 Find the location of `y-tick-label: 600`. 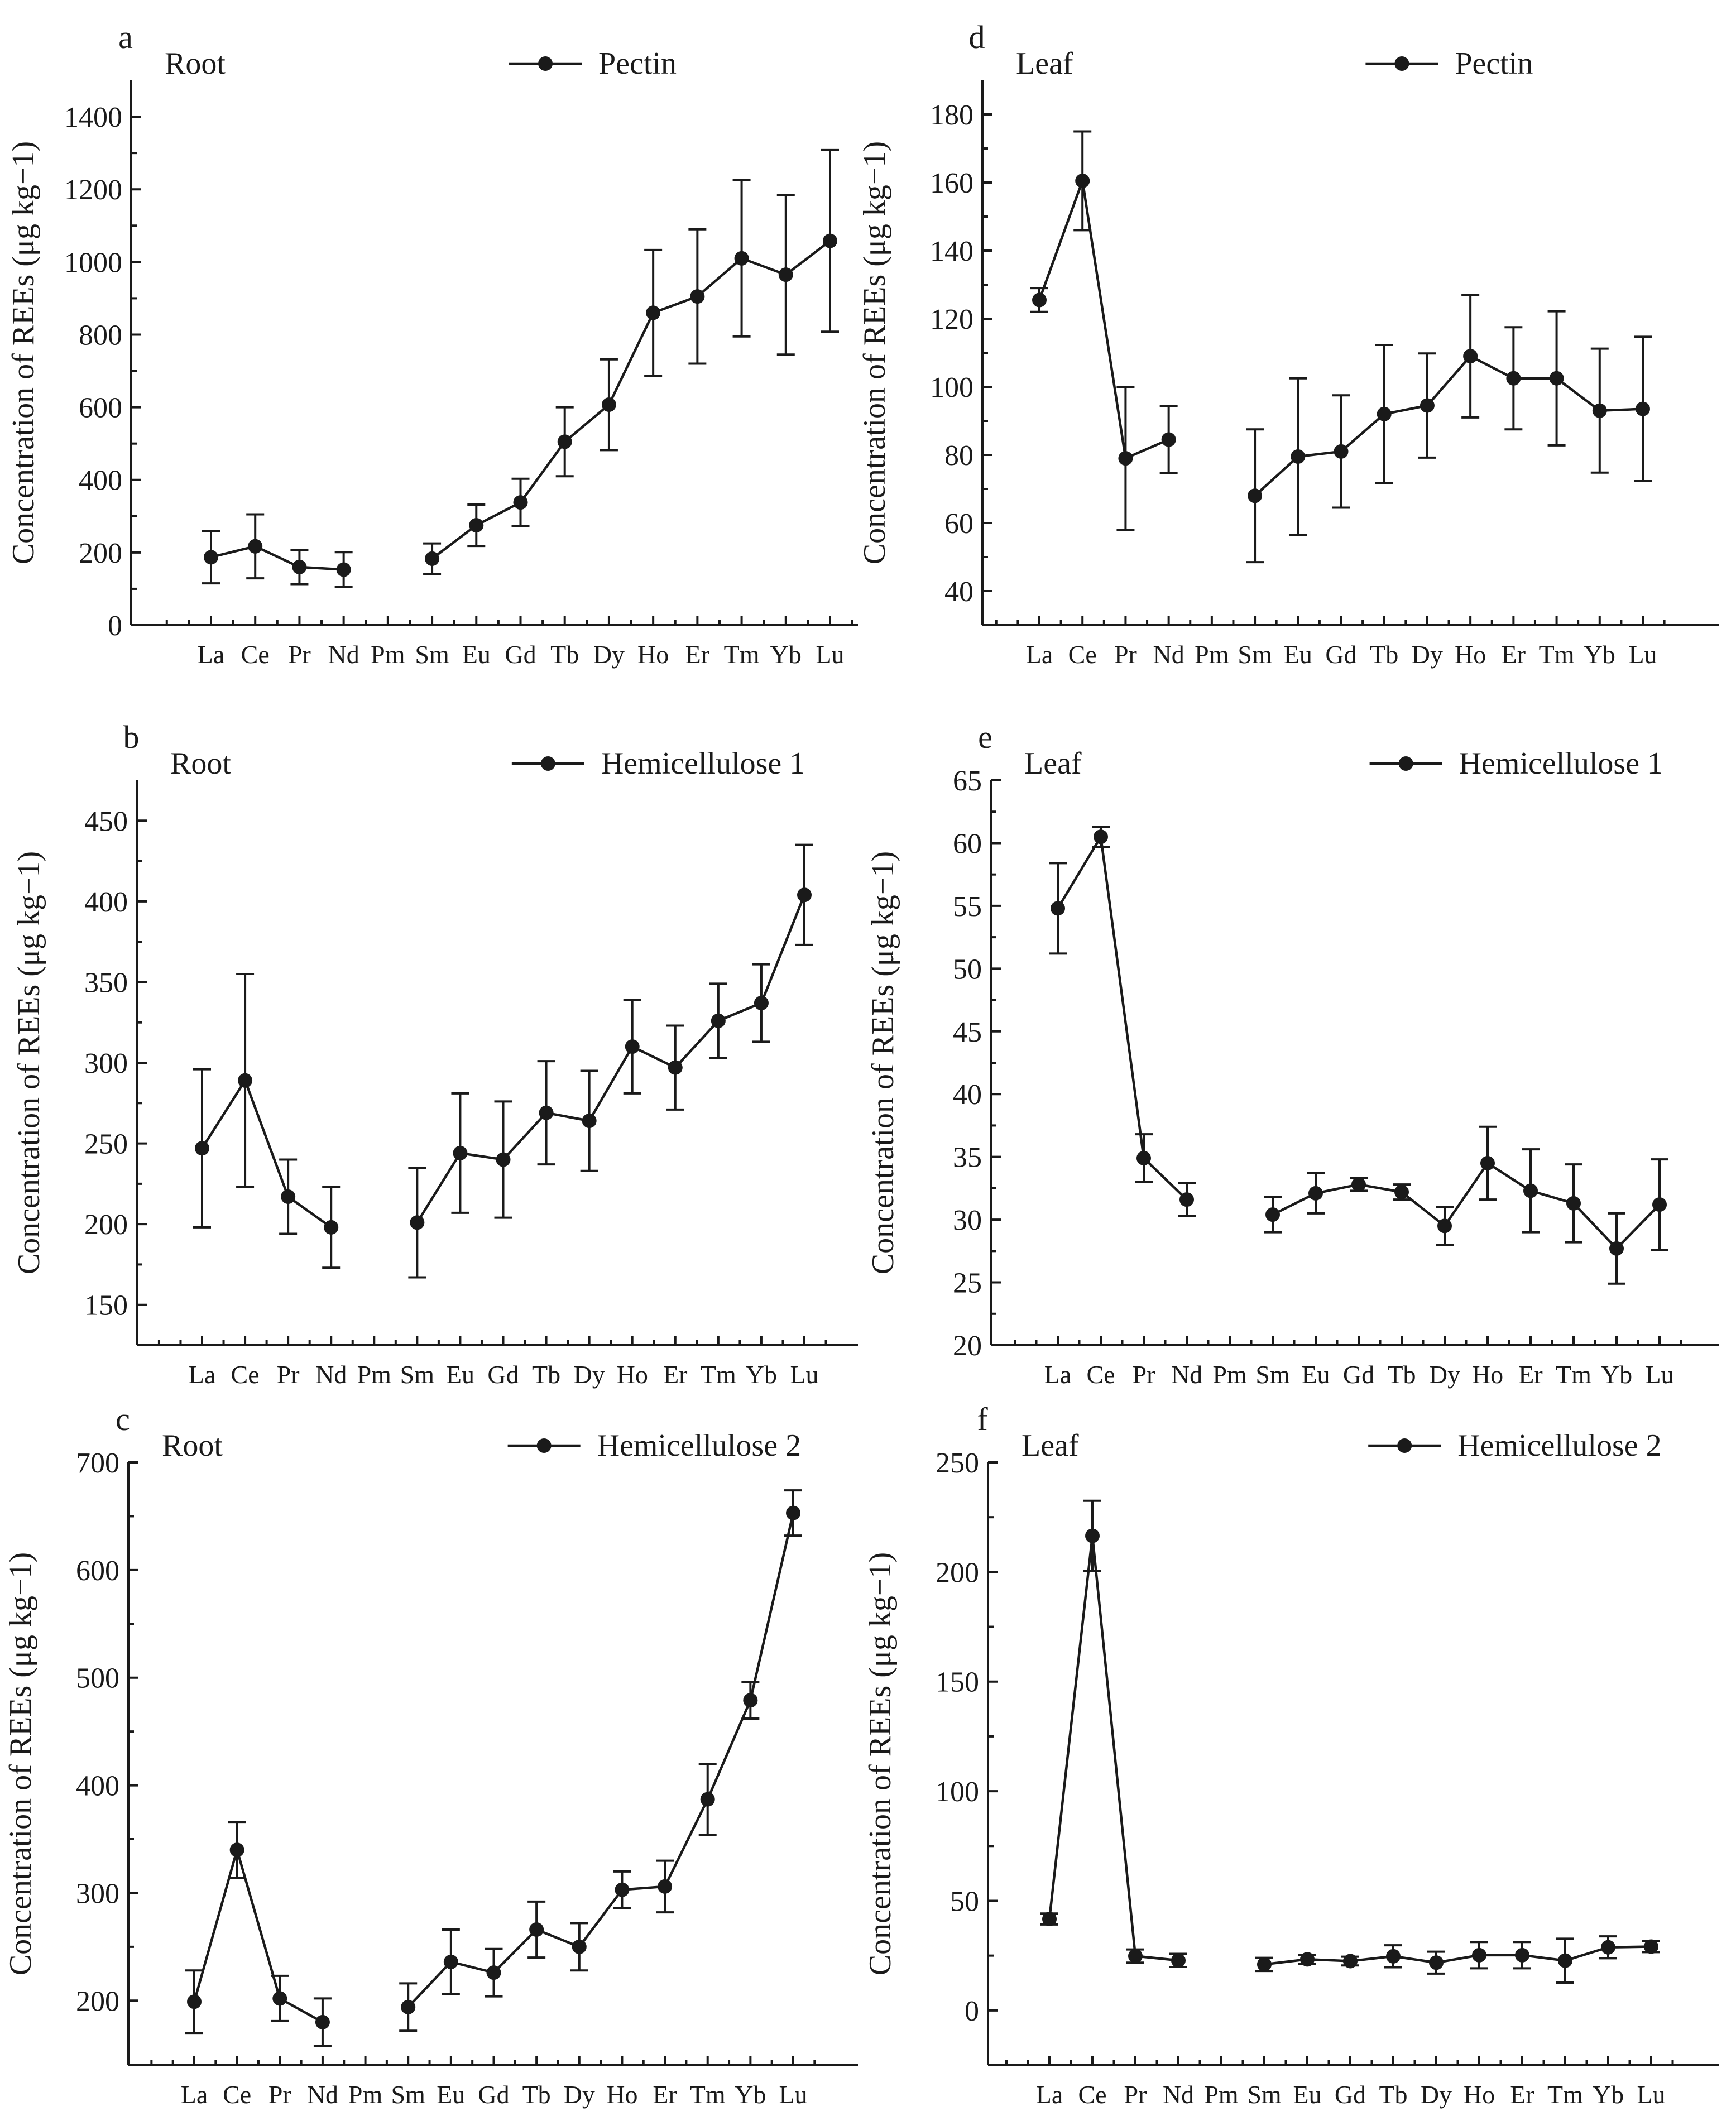

y-tick-label: 600 is located at coordinates (97, 1571).